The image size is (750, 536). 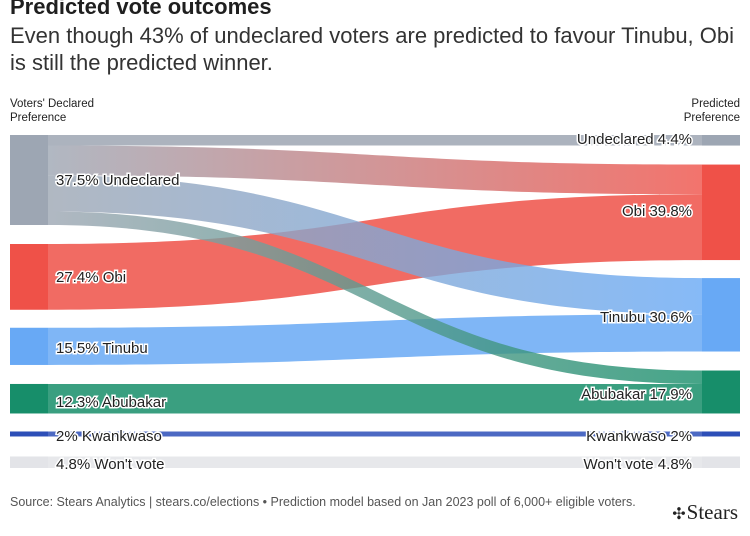 I want to click on flow-won-t-vote-to-won-t-vote, so click(x=375, y=462).